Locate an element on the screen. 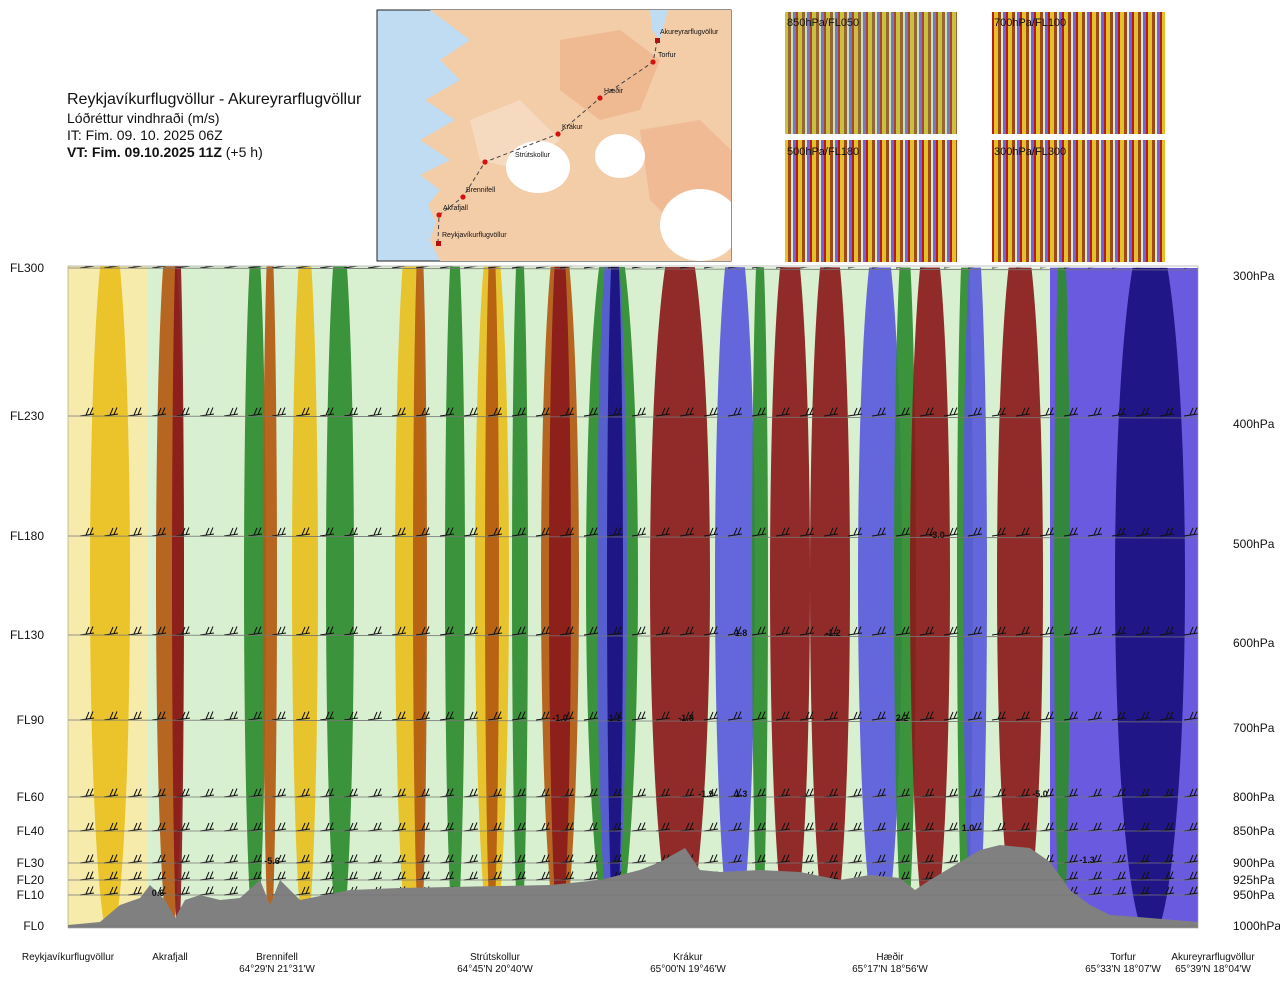 This screenshot has width=1280, height=981. value-annotation: -1.0 is located at coordinates (560, 718).